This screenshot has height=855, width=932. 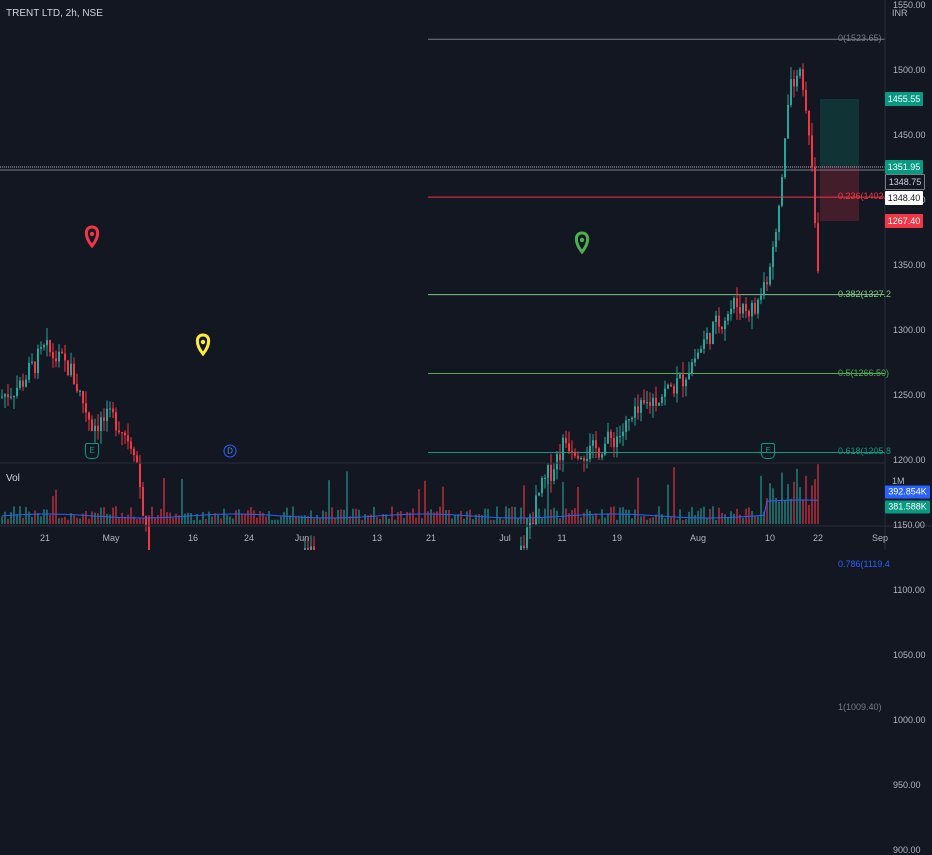 I want to click on price-tick-label: 1450.00, so click(x=909, y=135).